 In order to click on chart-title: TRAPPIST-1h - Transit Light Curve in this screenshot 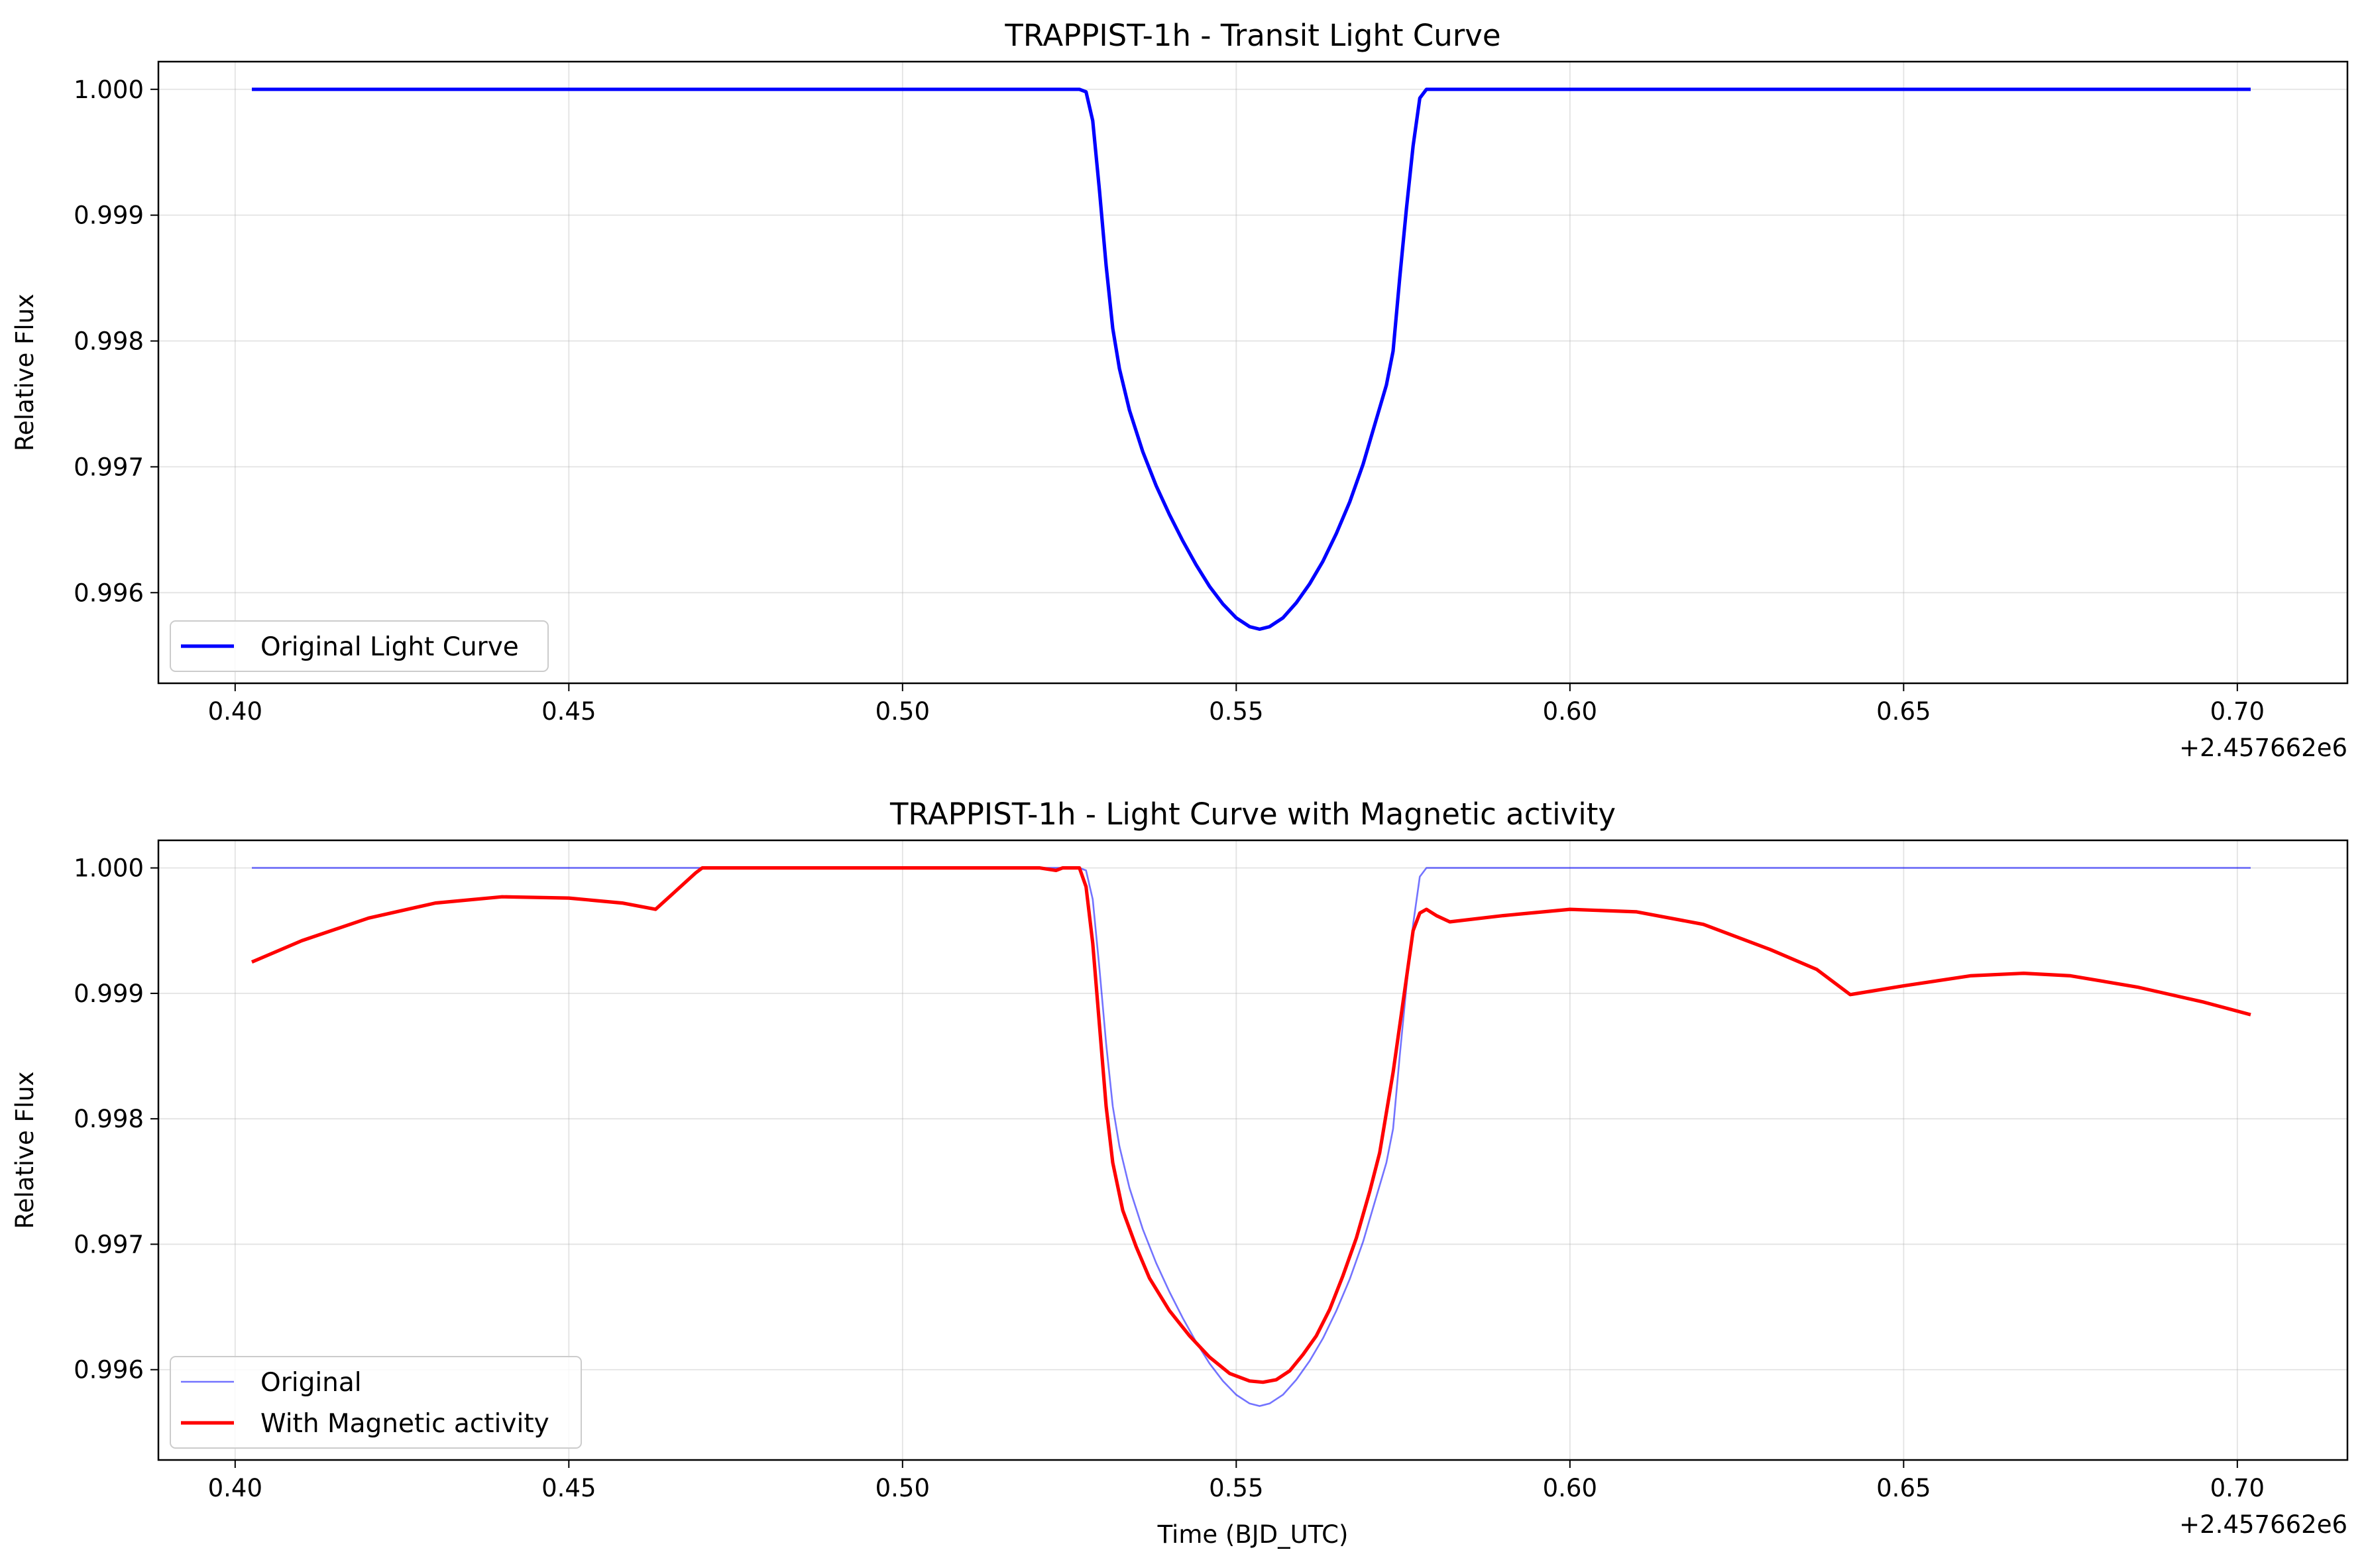, I will do `click(1252, 35)`.